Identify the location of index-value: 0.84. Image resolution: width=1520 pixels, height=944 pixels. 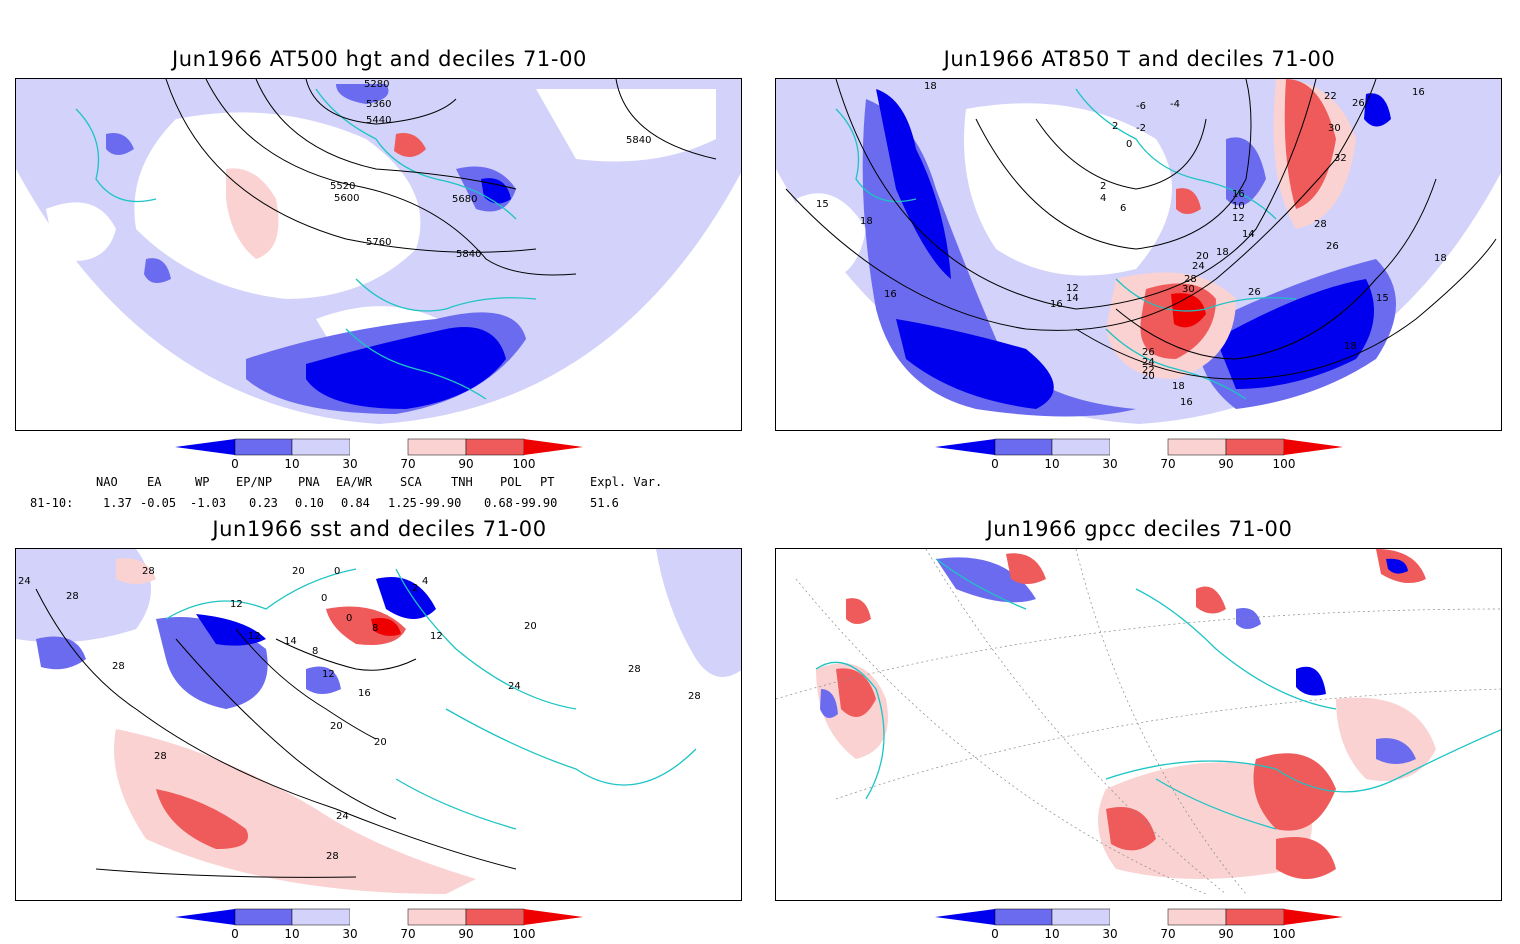
(355, 503).